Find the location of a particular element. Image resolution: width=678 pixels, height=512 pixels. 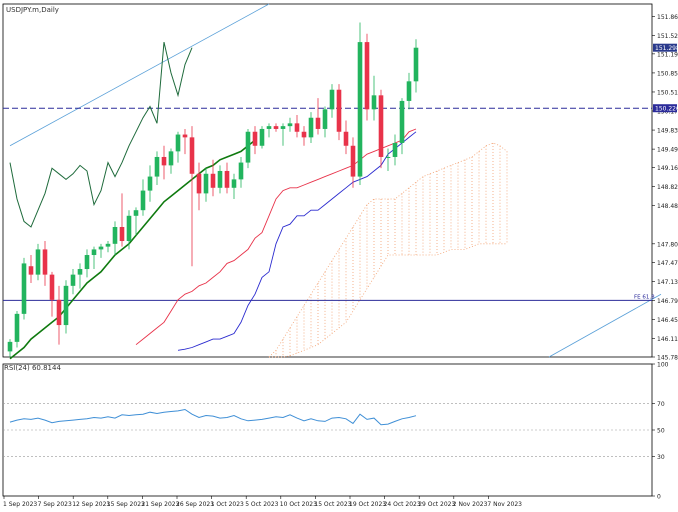

rsi-tick-label: 70 is located at coordinates (661, 404).